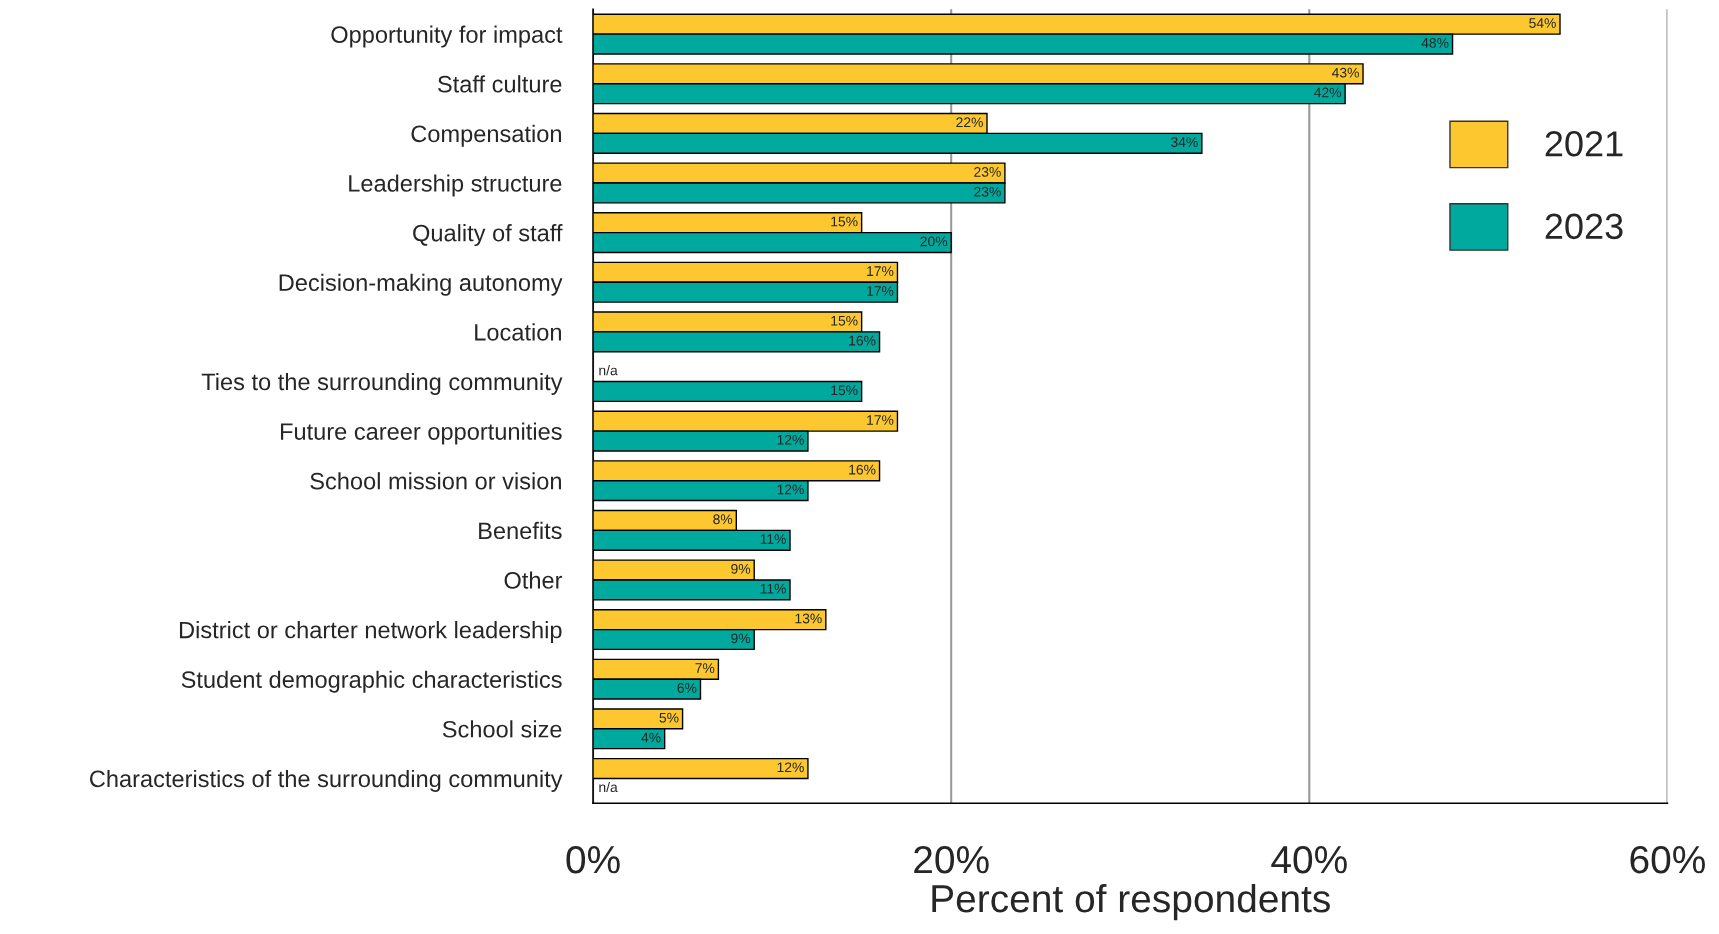 This screenshot has width=1719, height=934. Describe the element at coordinates (1435, 42) in the screenshot. I see `data-label: 48%` at that location.